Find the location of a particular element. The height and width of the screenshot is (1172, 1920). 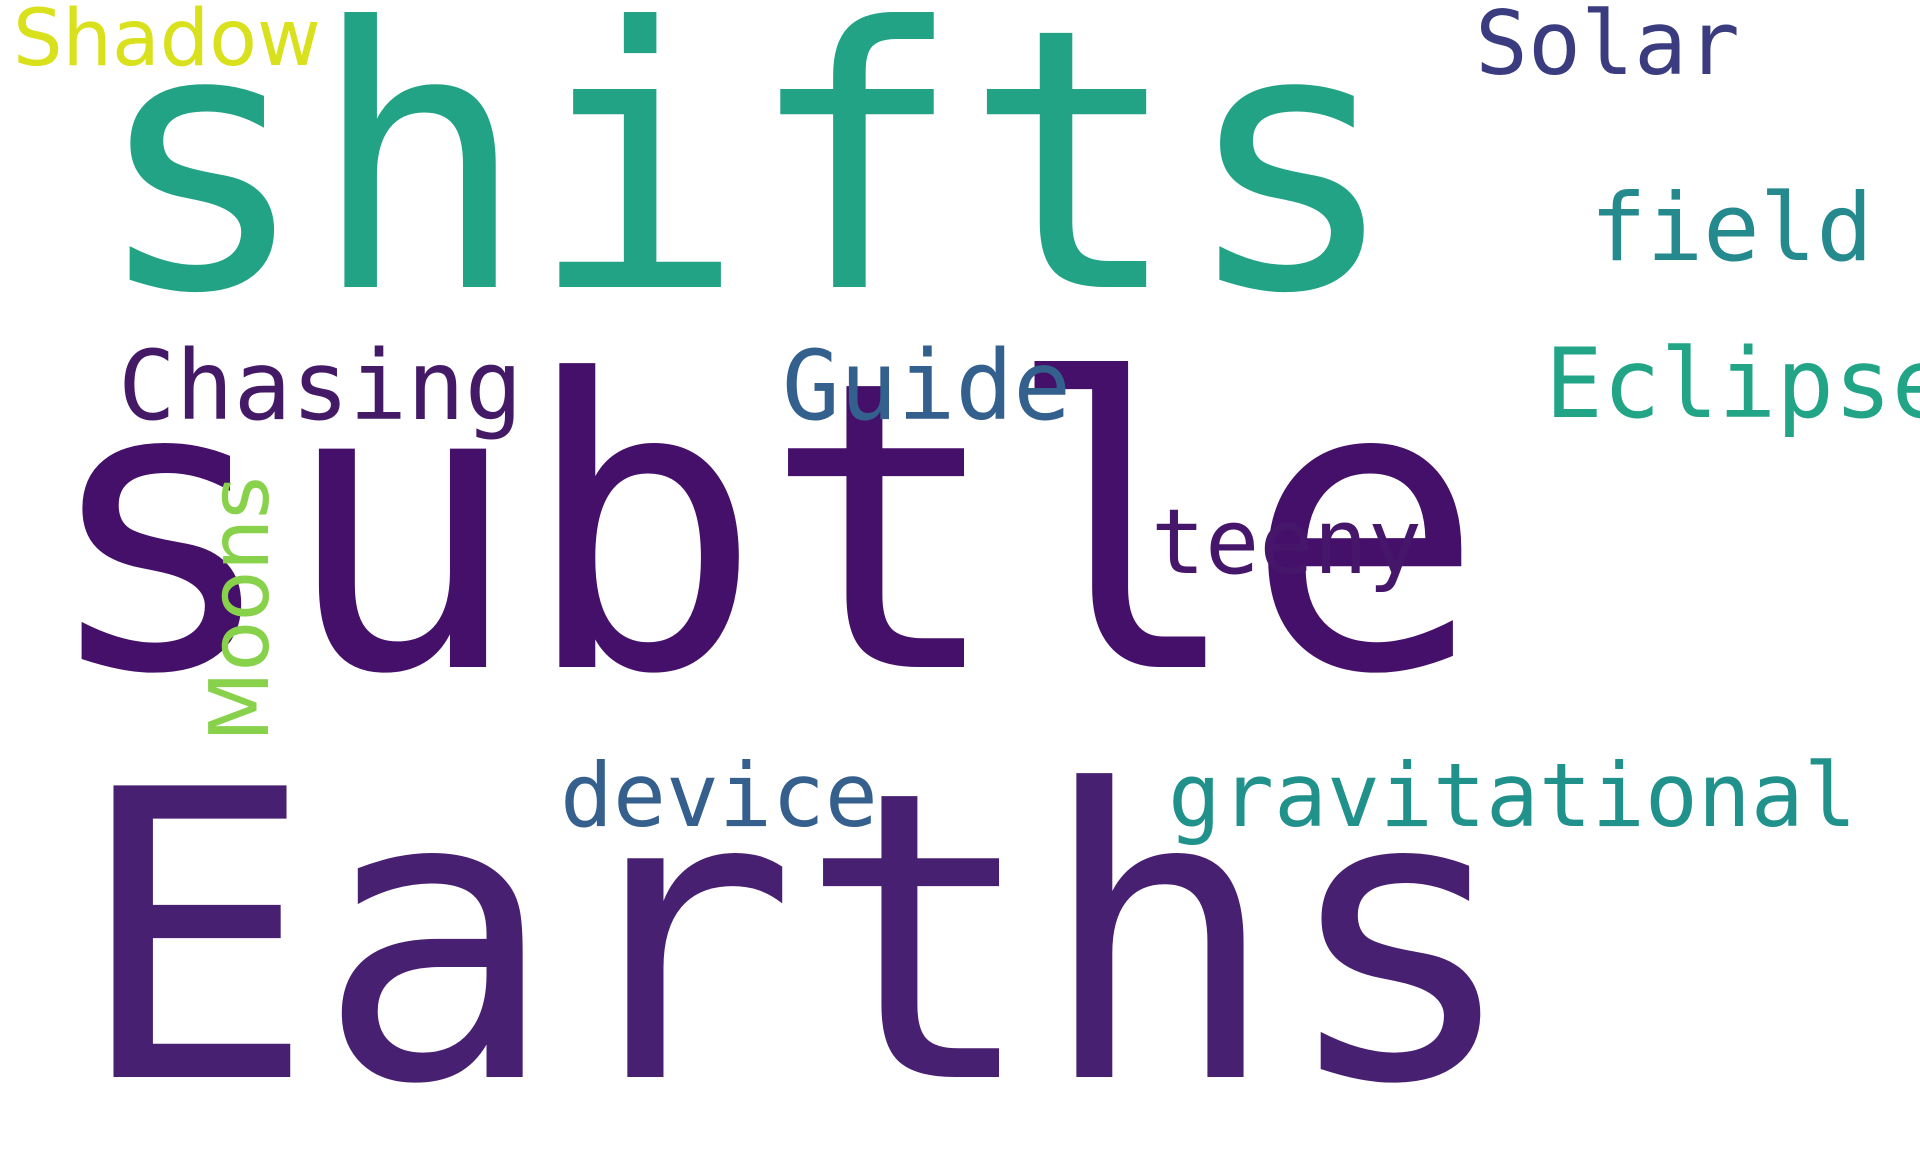

word-chasing: Chasing is located at coordinates (320, 386).